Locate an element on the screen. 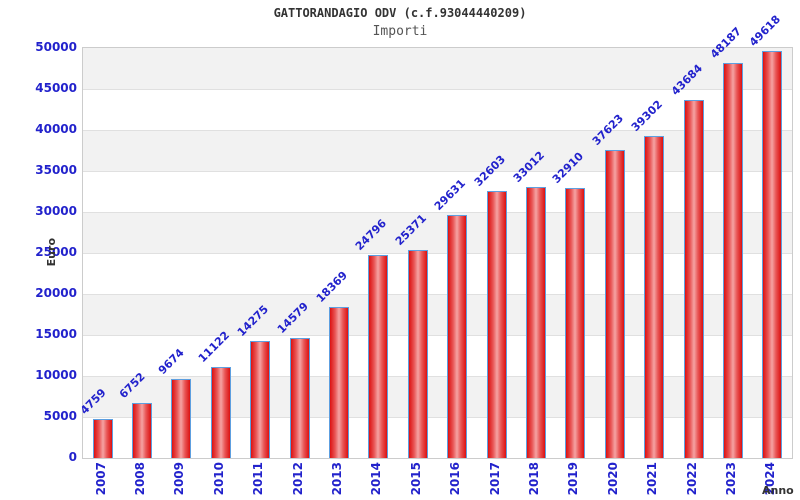  y-tick-label: 25000 is located at coordinates (56, 252).